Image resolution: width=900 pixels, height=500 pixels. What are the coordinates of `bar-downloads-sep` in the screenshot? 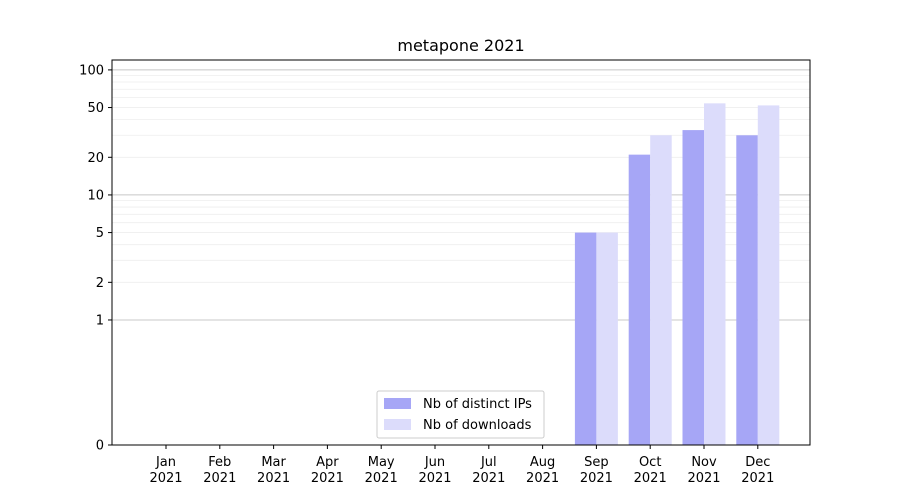 It's located at (607, 338).